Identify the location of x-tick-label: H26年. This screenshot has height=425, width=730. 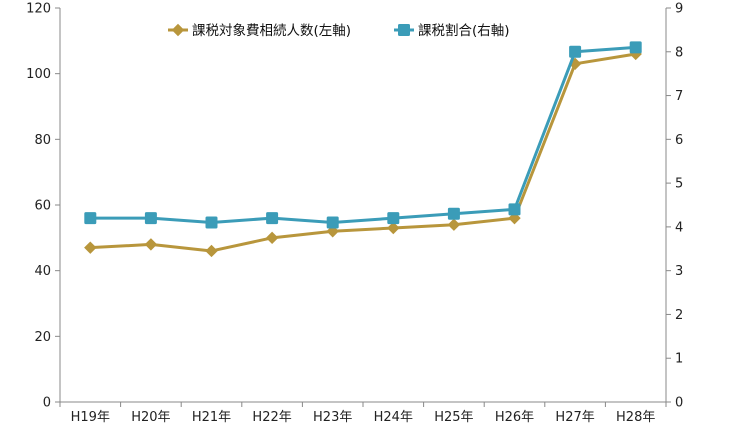
(514, 417).